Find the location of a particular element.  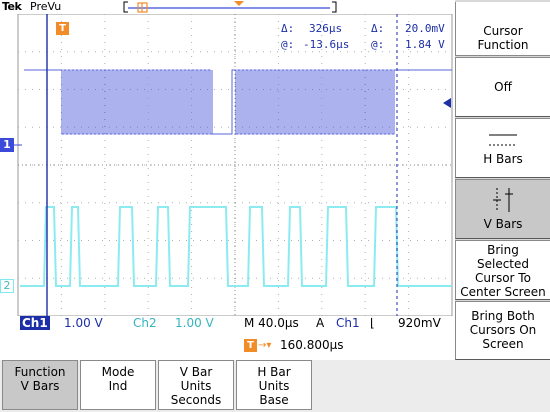

side-menu-title: Cursor Function is located at coordinates (502, 29).